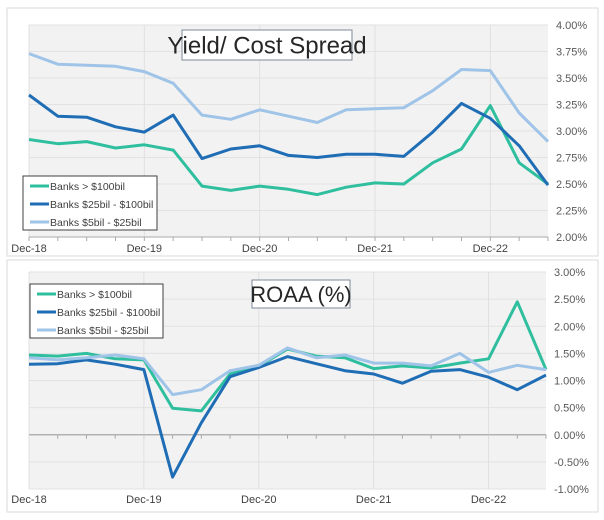 The width and height of the screenshot is (604, 520). Describe the element at coordinates (571, 490) in the screenshot. I see `y-tick-label: -1.00%` at that location.